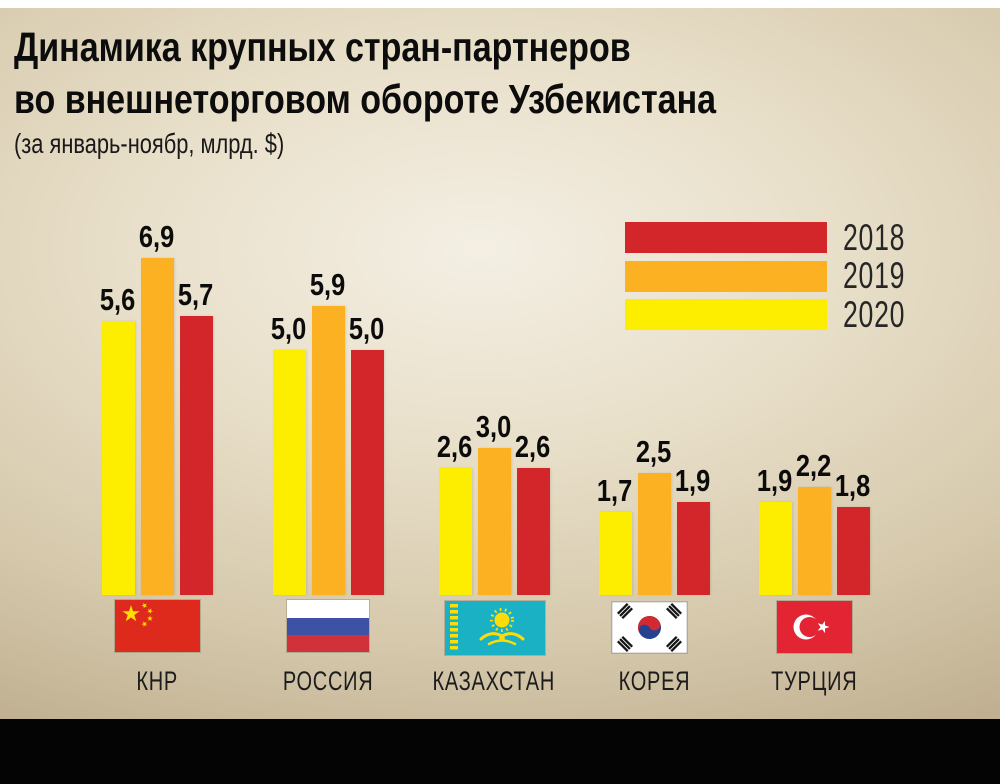 Image resolution: width=1000 pixels, height=784 pixels. Describe the element at coordinates (495, 628) in the screenshot. I see `kazakhstan-flag-icon` at that location.